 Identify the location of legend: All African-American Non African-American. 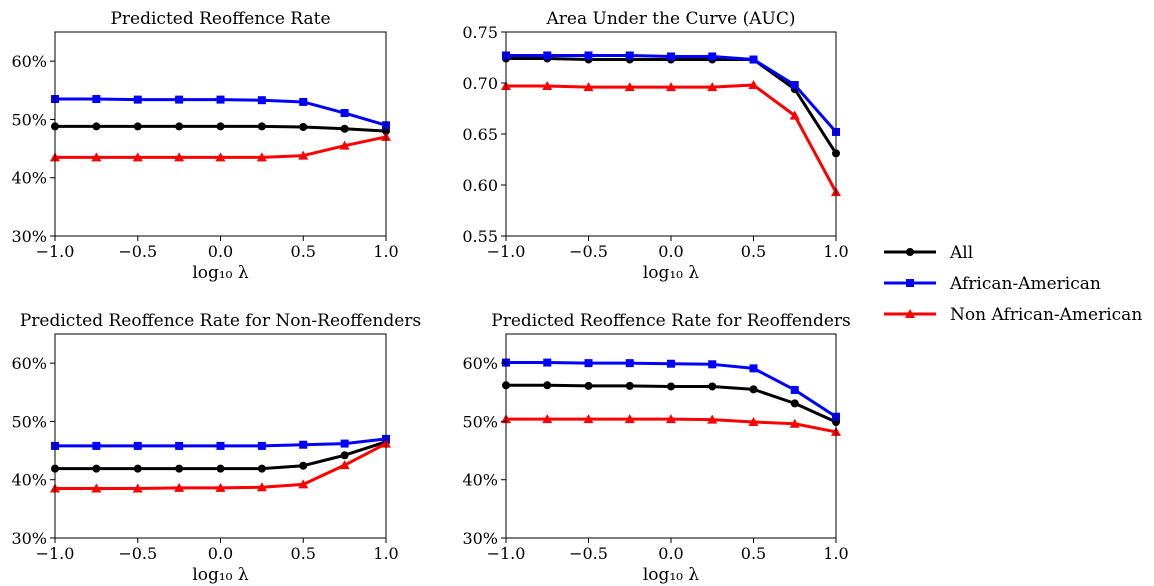
(1013, 284).